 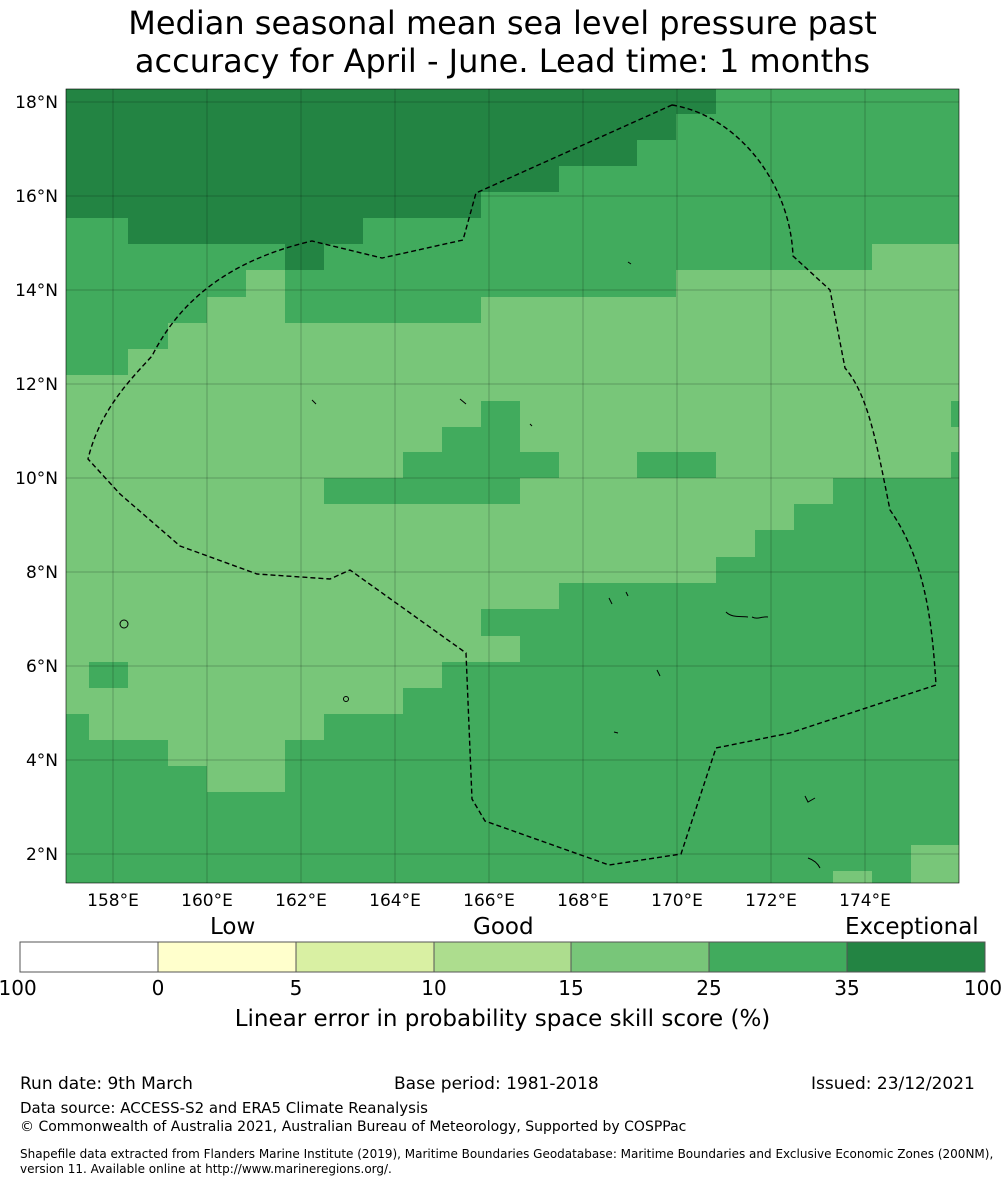 I want to click on lat-label: 14°N, so click(x=36, y=291).